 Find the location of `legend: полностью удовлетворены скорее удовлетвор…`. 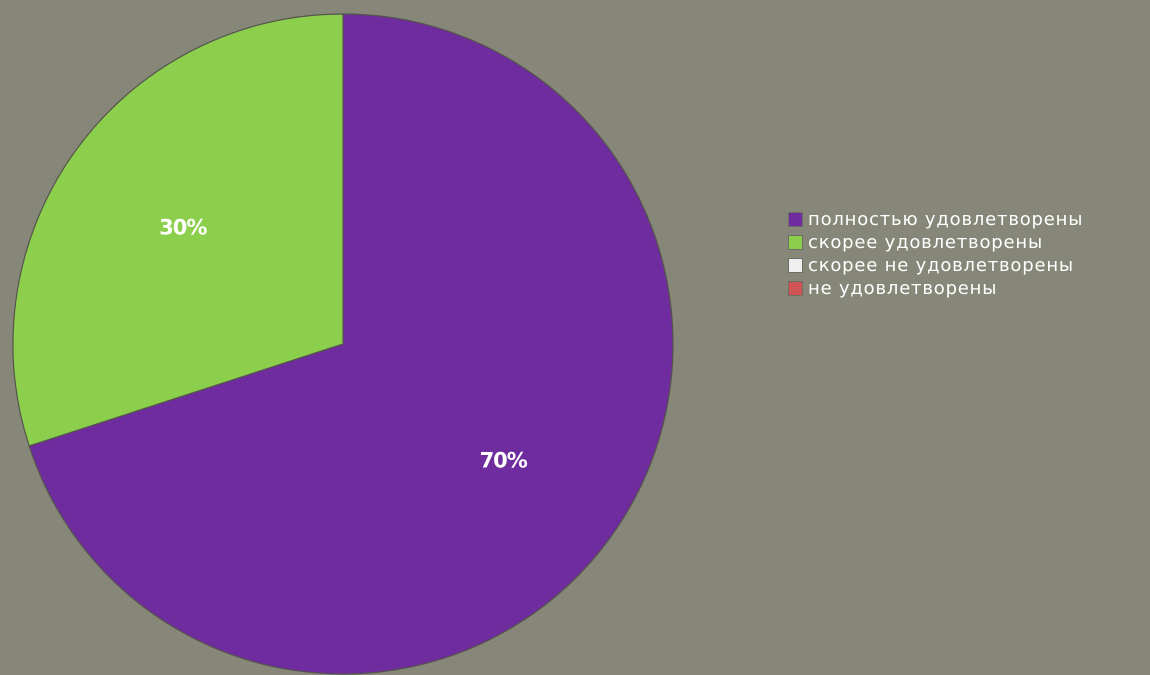

legend: полностью удовлетворены скорее удовлетвор… is located at coordinates (968, 254).